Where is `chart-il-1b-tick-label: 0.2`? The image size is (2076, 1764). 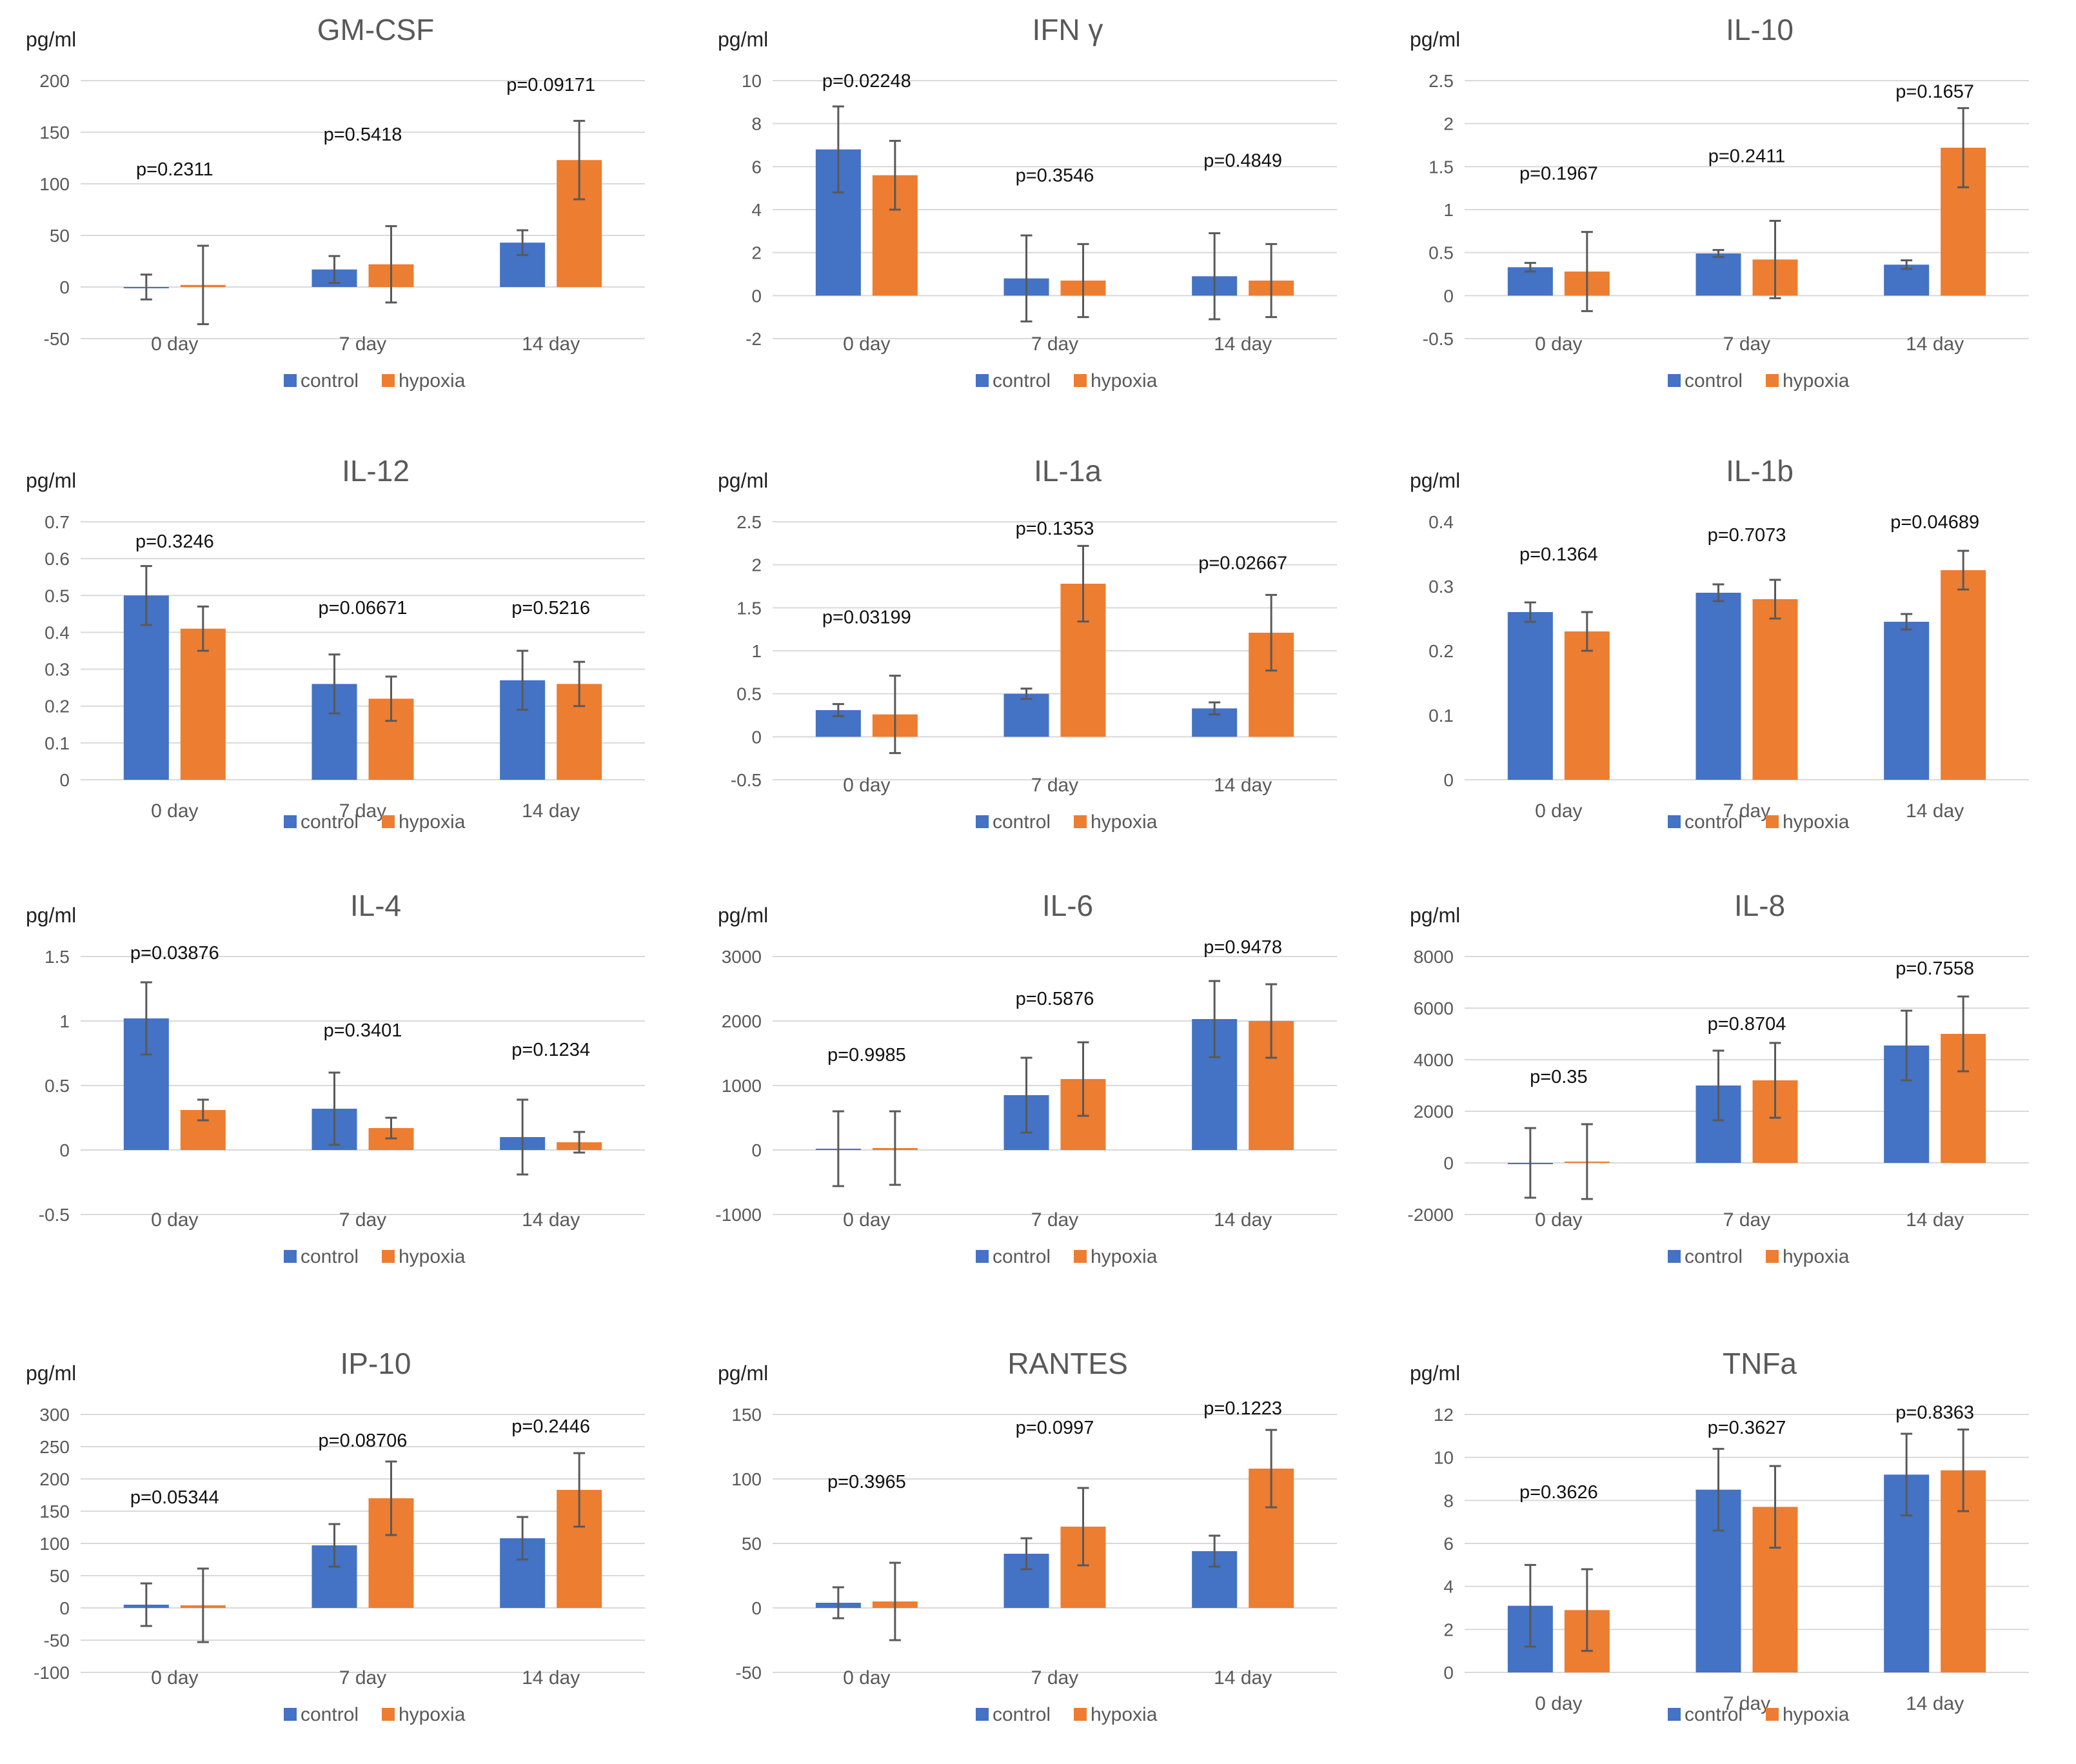
chart-il-1b-tick-label: 0.2 is located at coordinates (1441, 651).